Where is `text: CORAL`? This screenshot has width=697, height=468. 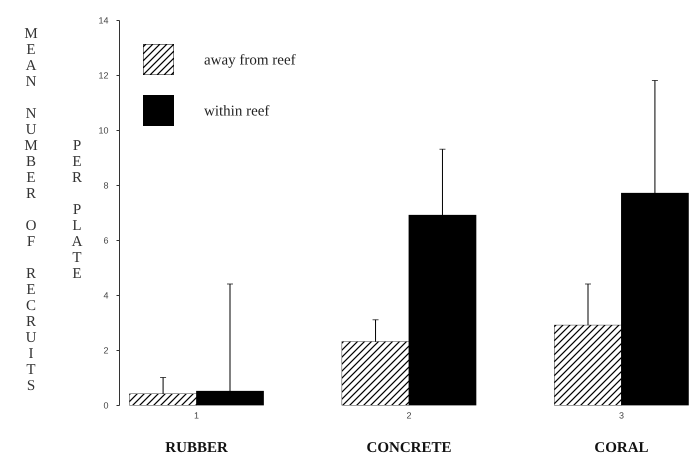
text: CORAL is located at coordinates (621, 448).